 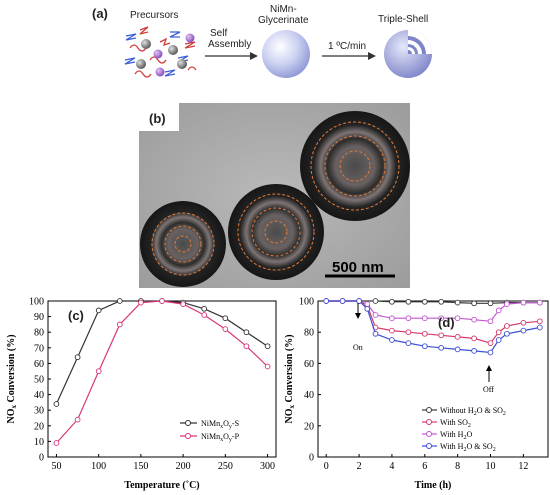 What do you see at coordinates (98, 466) in the screenshot?
I see `x-tick-label: 100` at bounding box center [98, 466].